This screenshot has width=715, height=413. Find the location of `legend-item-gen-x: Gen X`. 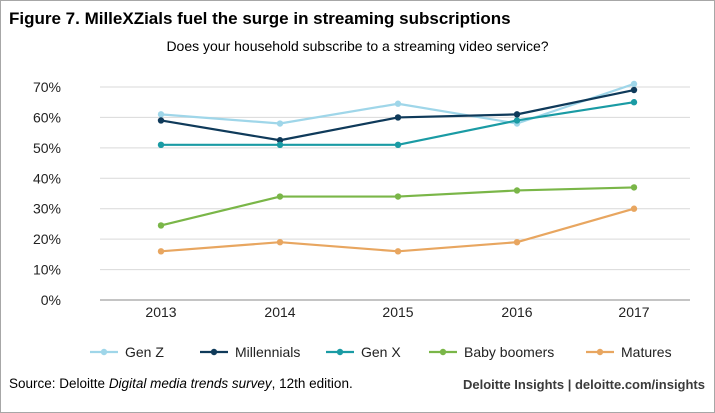

legend-item-gen-x: Gen X is located at coordinates (363, 352).